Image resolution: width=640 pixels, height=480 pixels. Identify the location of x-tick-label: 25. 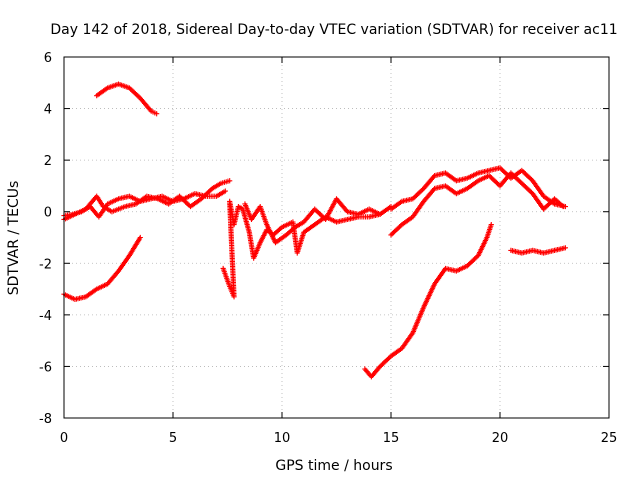
(609, 438).